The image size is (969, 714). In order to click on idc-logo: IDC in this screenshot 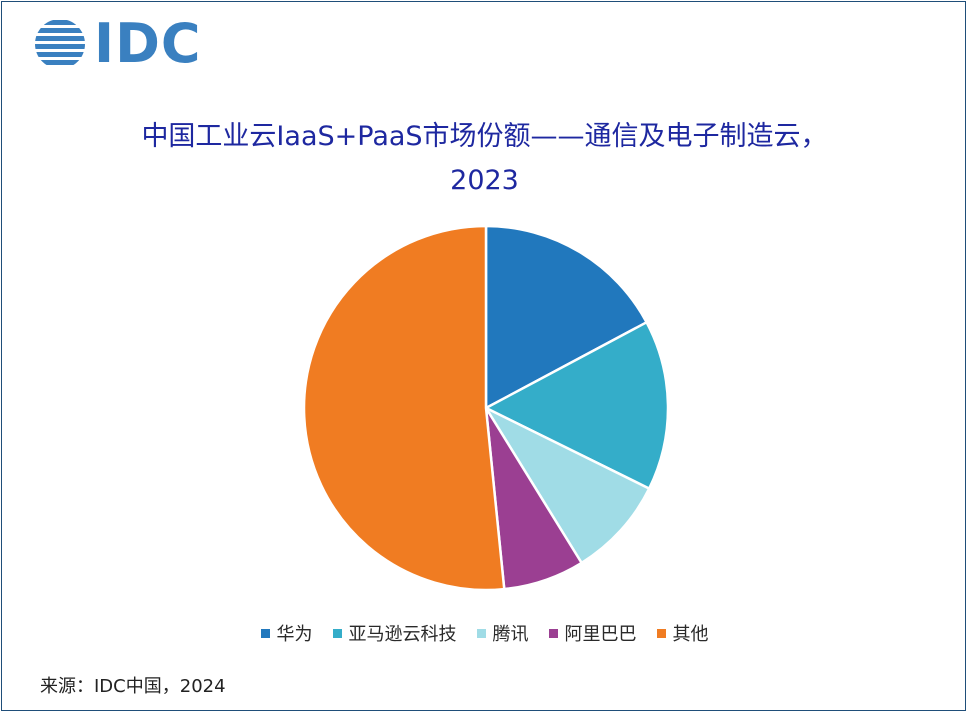, I will do `click(118, 43)`.